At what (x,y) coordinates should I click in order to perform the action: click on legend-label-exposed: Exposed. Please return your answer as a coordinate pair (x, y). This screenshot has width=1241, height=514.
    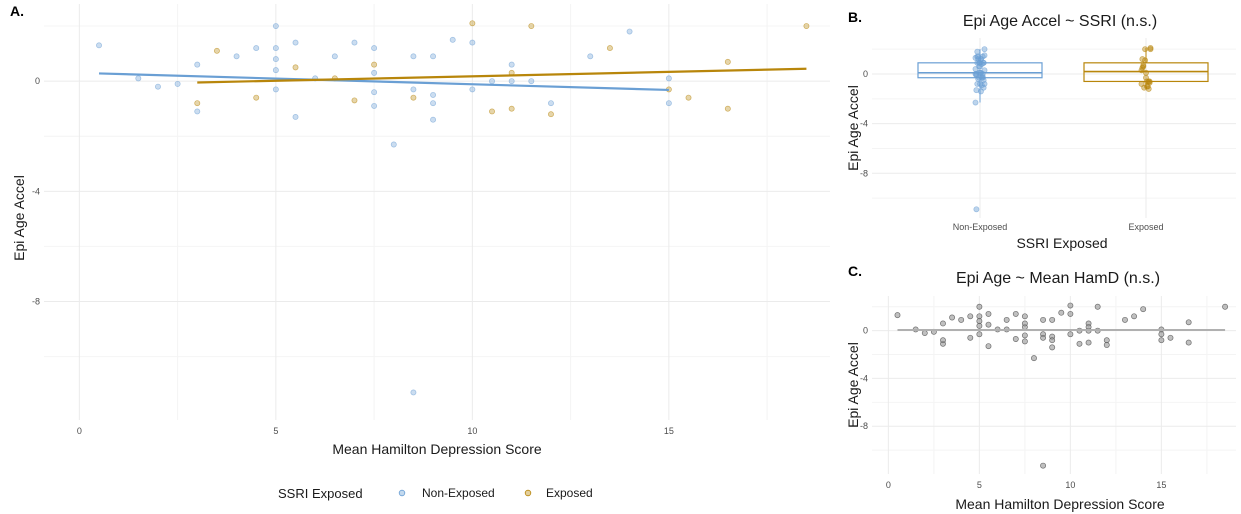
    Looking at the image, I should click on (569, 493).